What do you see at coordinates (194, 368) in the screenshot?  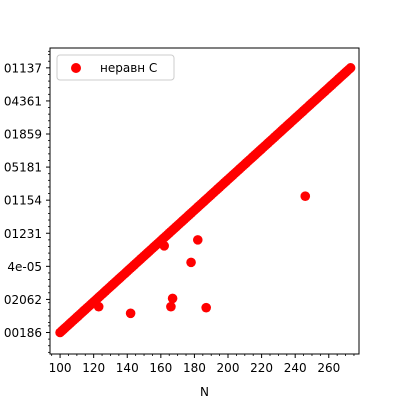 I see `x-tick-label: 180` at bounding box center [194, 368].